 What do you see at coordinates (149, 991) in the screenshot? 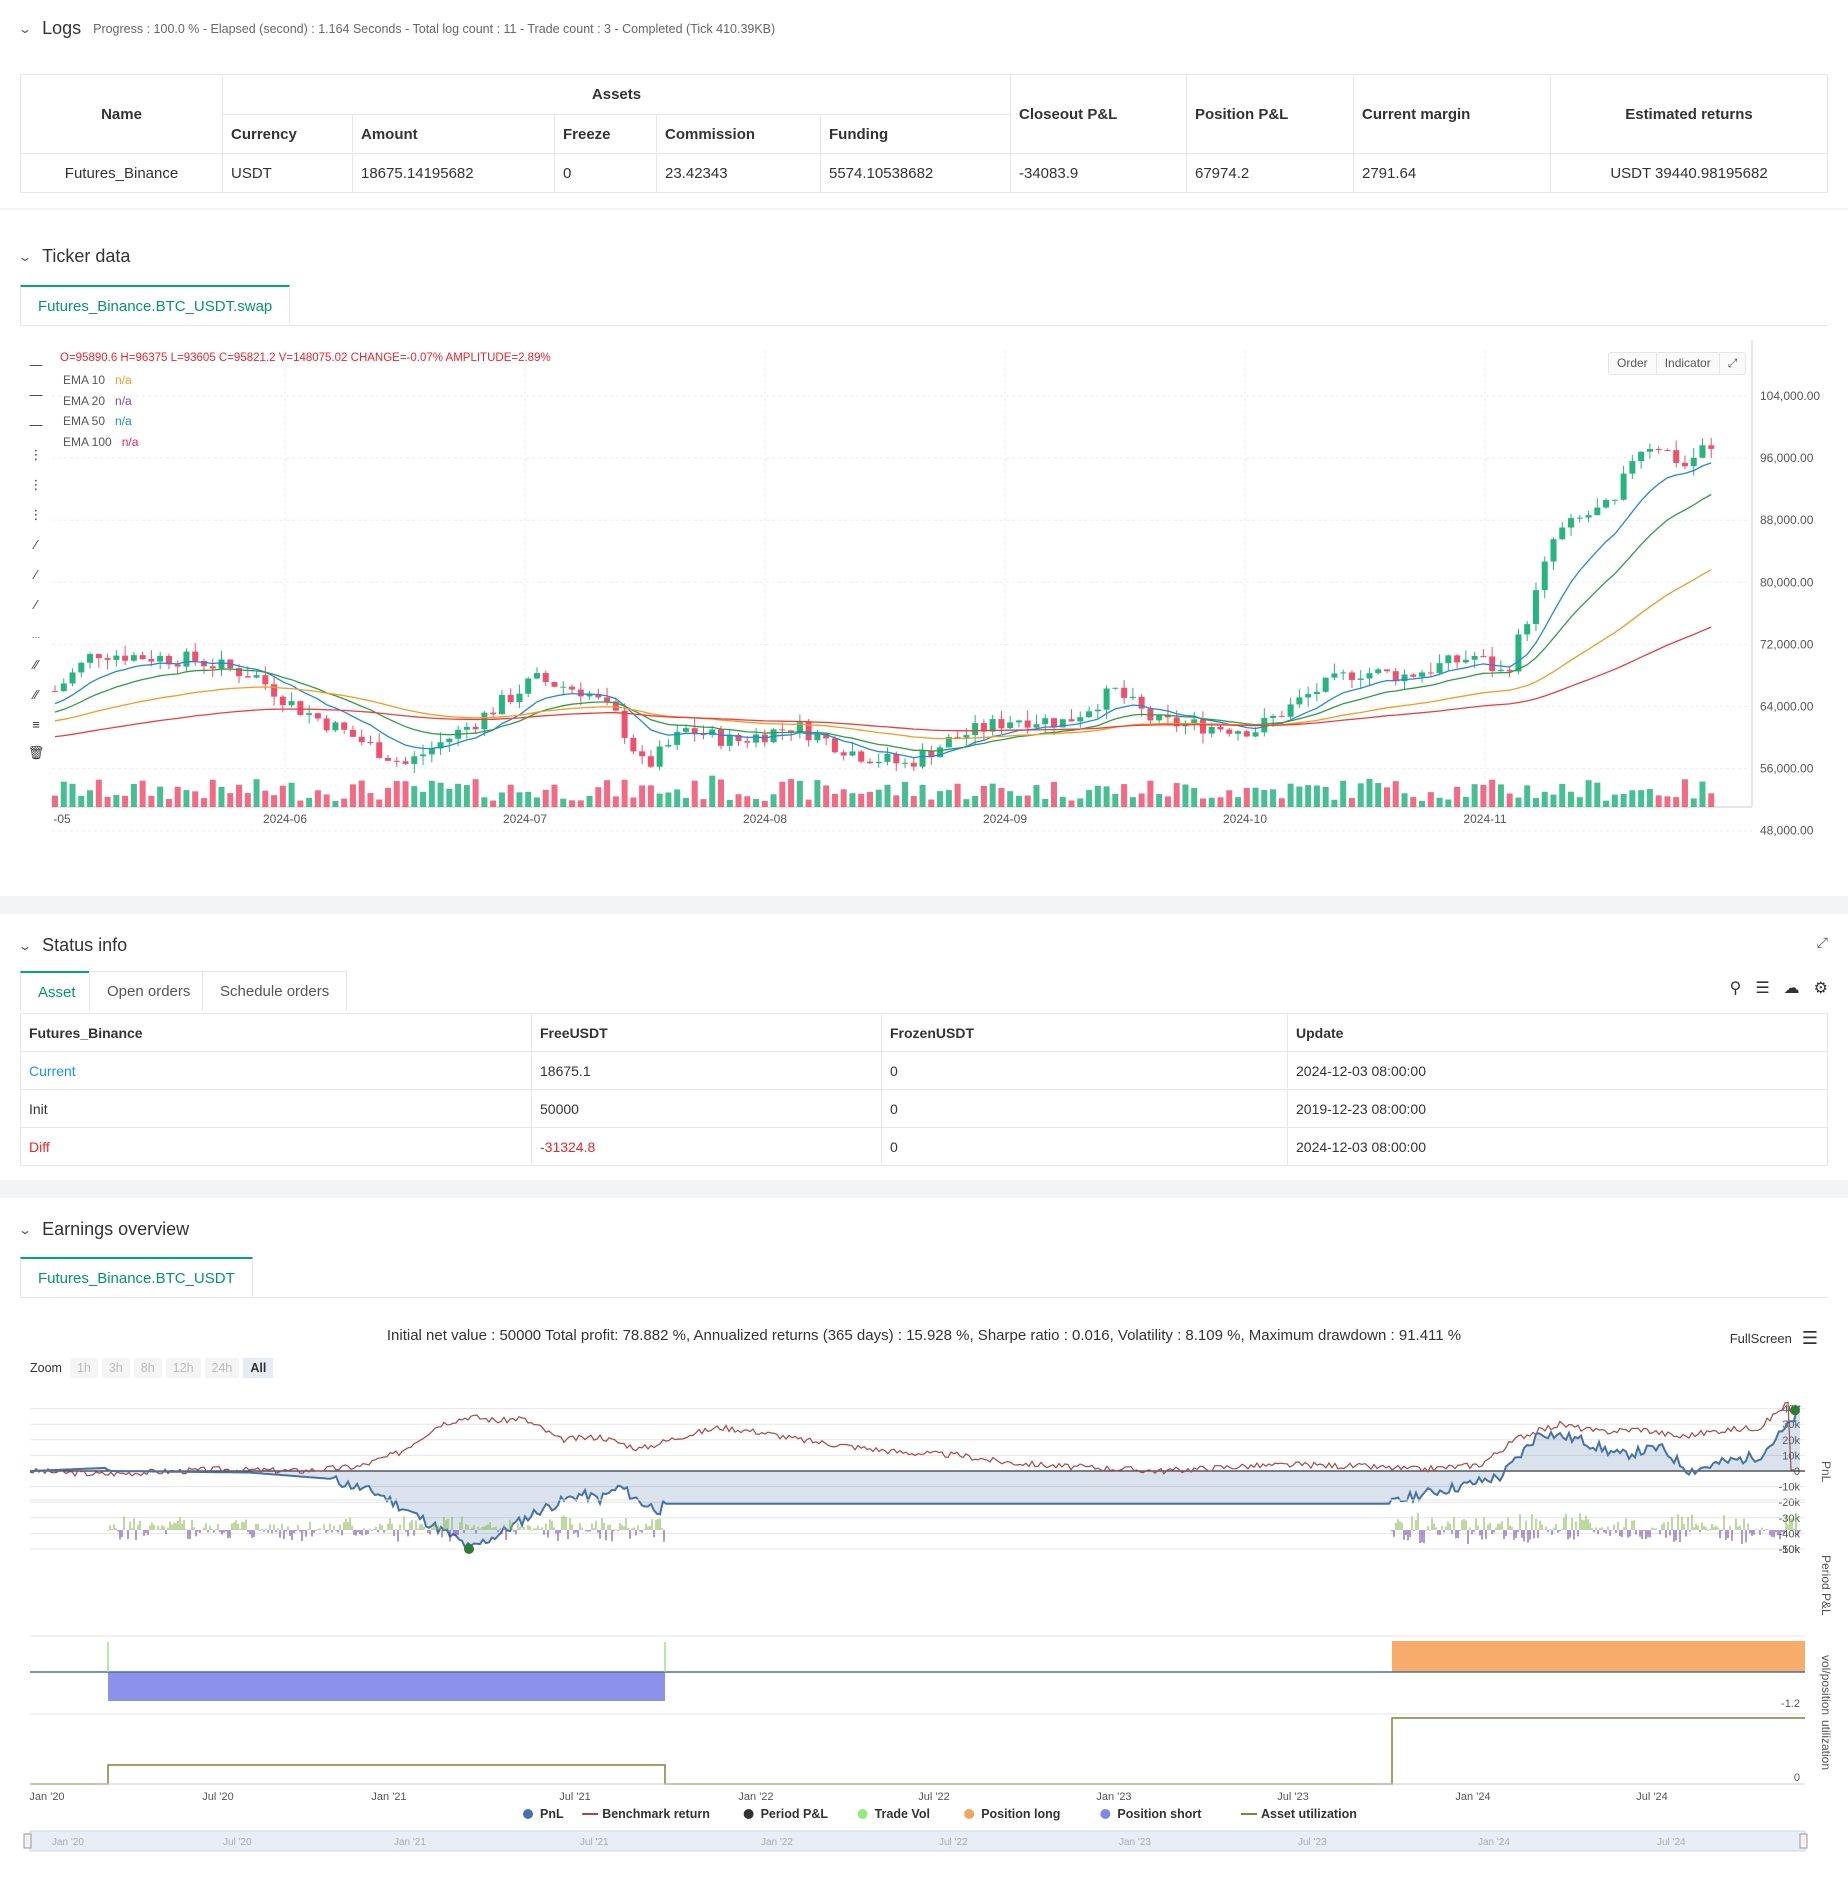
I see `tab-open-orders: Open orders` at bounding box center [149, 991].